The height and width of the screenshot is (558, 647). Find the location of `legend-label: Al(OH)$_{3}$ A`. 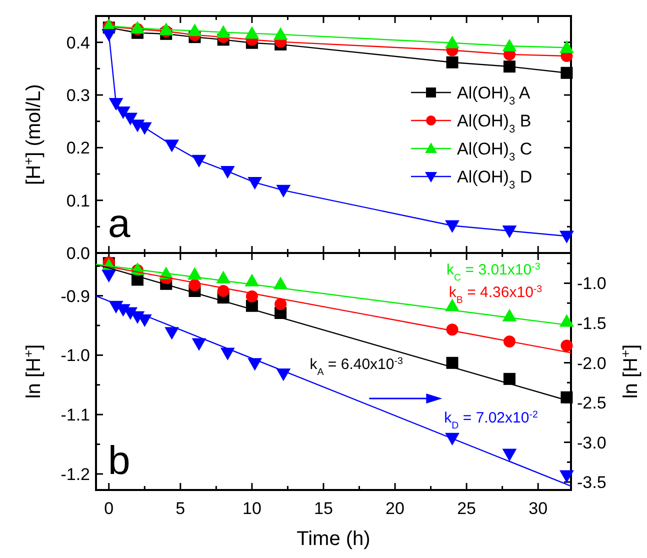

legend-label: Al(OH)$_{3}$ A is located at coordinates (494, 96).